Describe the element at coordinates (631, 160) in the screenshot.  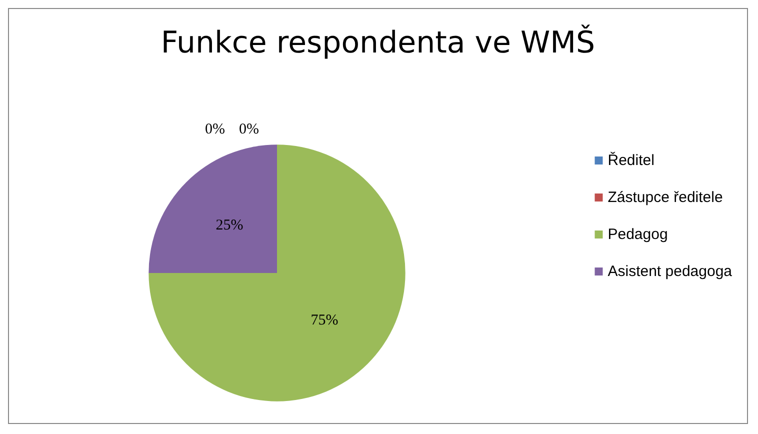
I see `legend-label: Ředitel` at that location.